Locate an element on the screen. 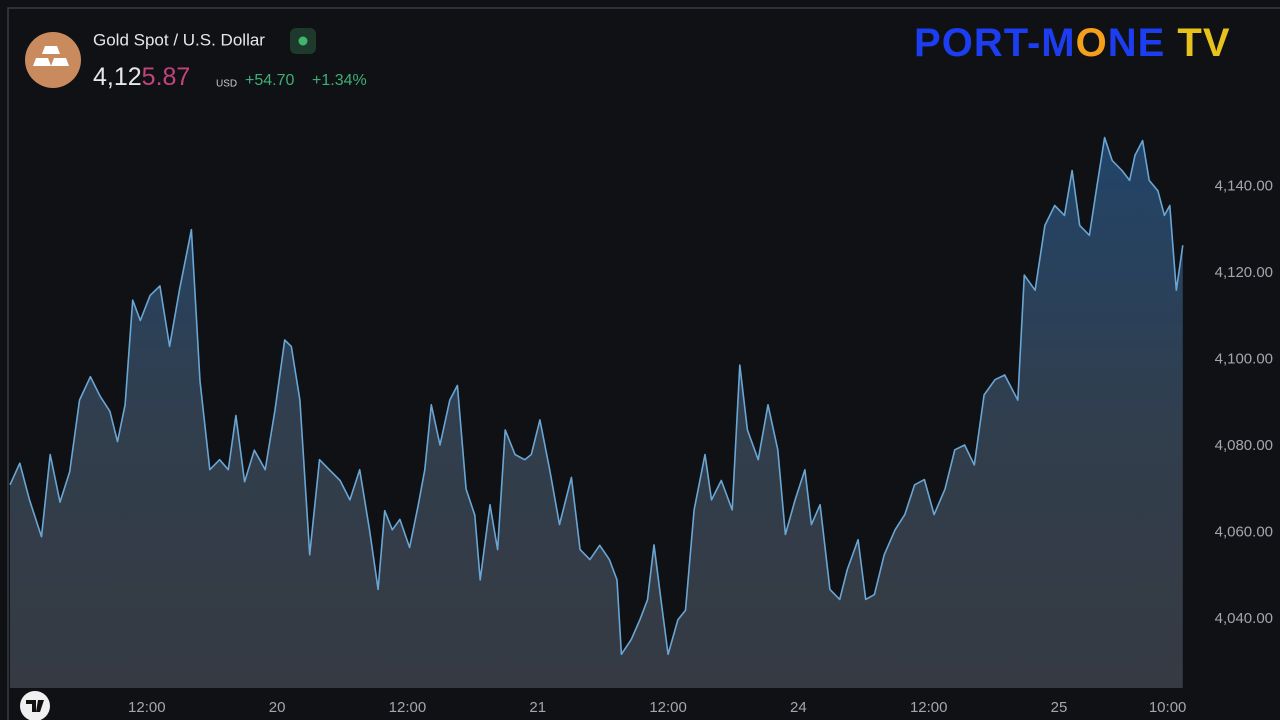 This screenshot has width=1280, height=720. price: 4,125.87 is located at coordinates (141, 77).